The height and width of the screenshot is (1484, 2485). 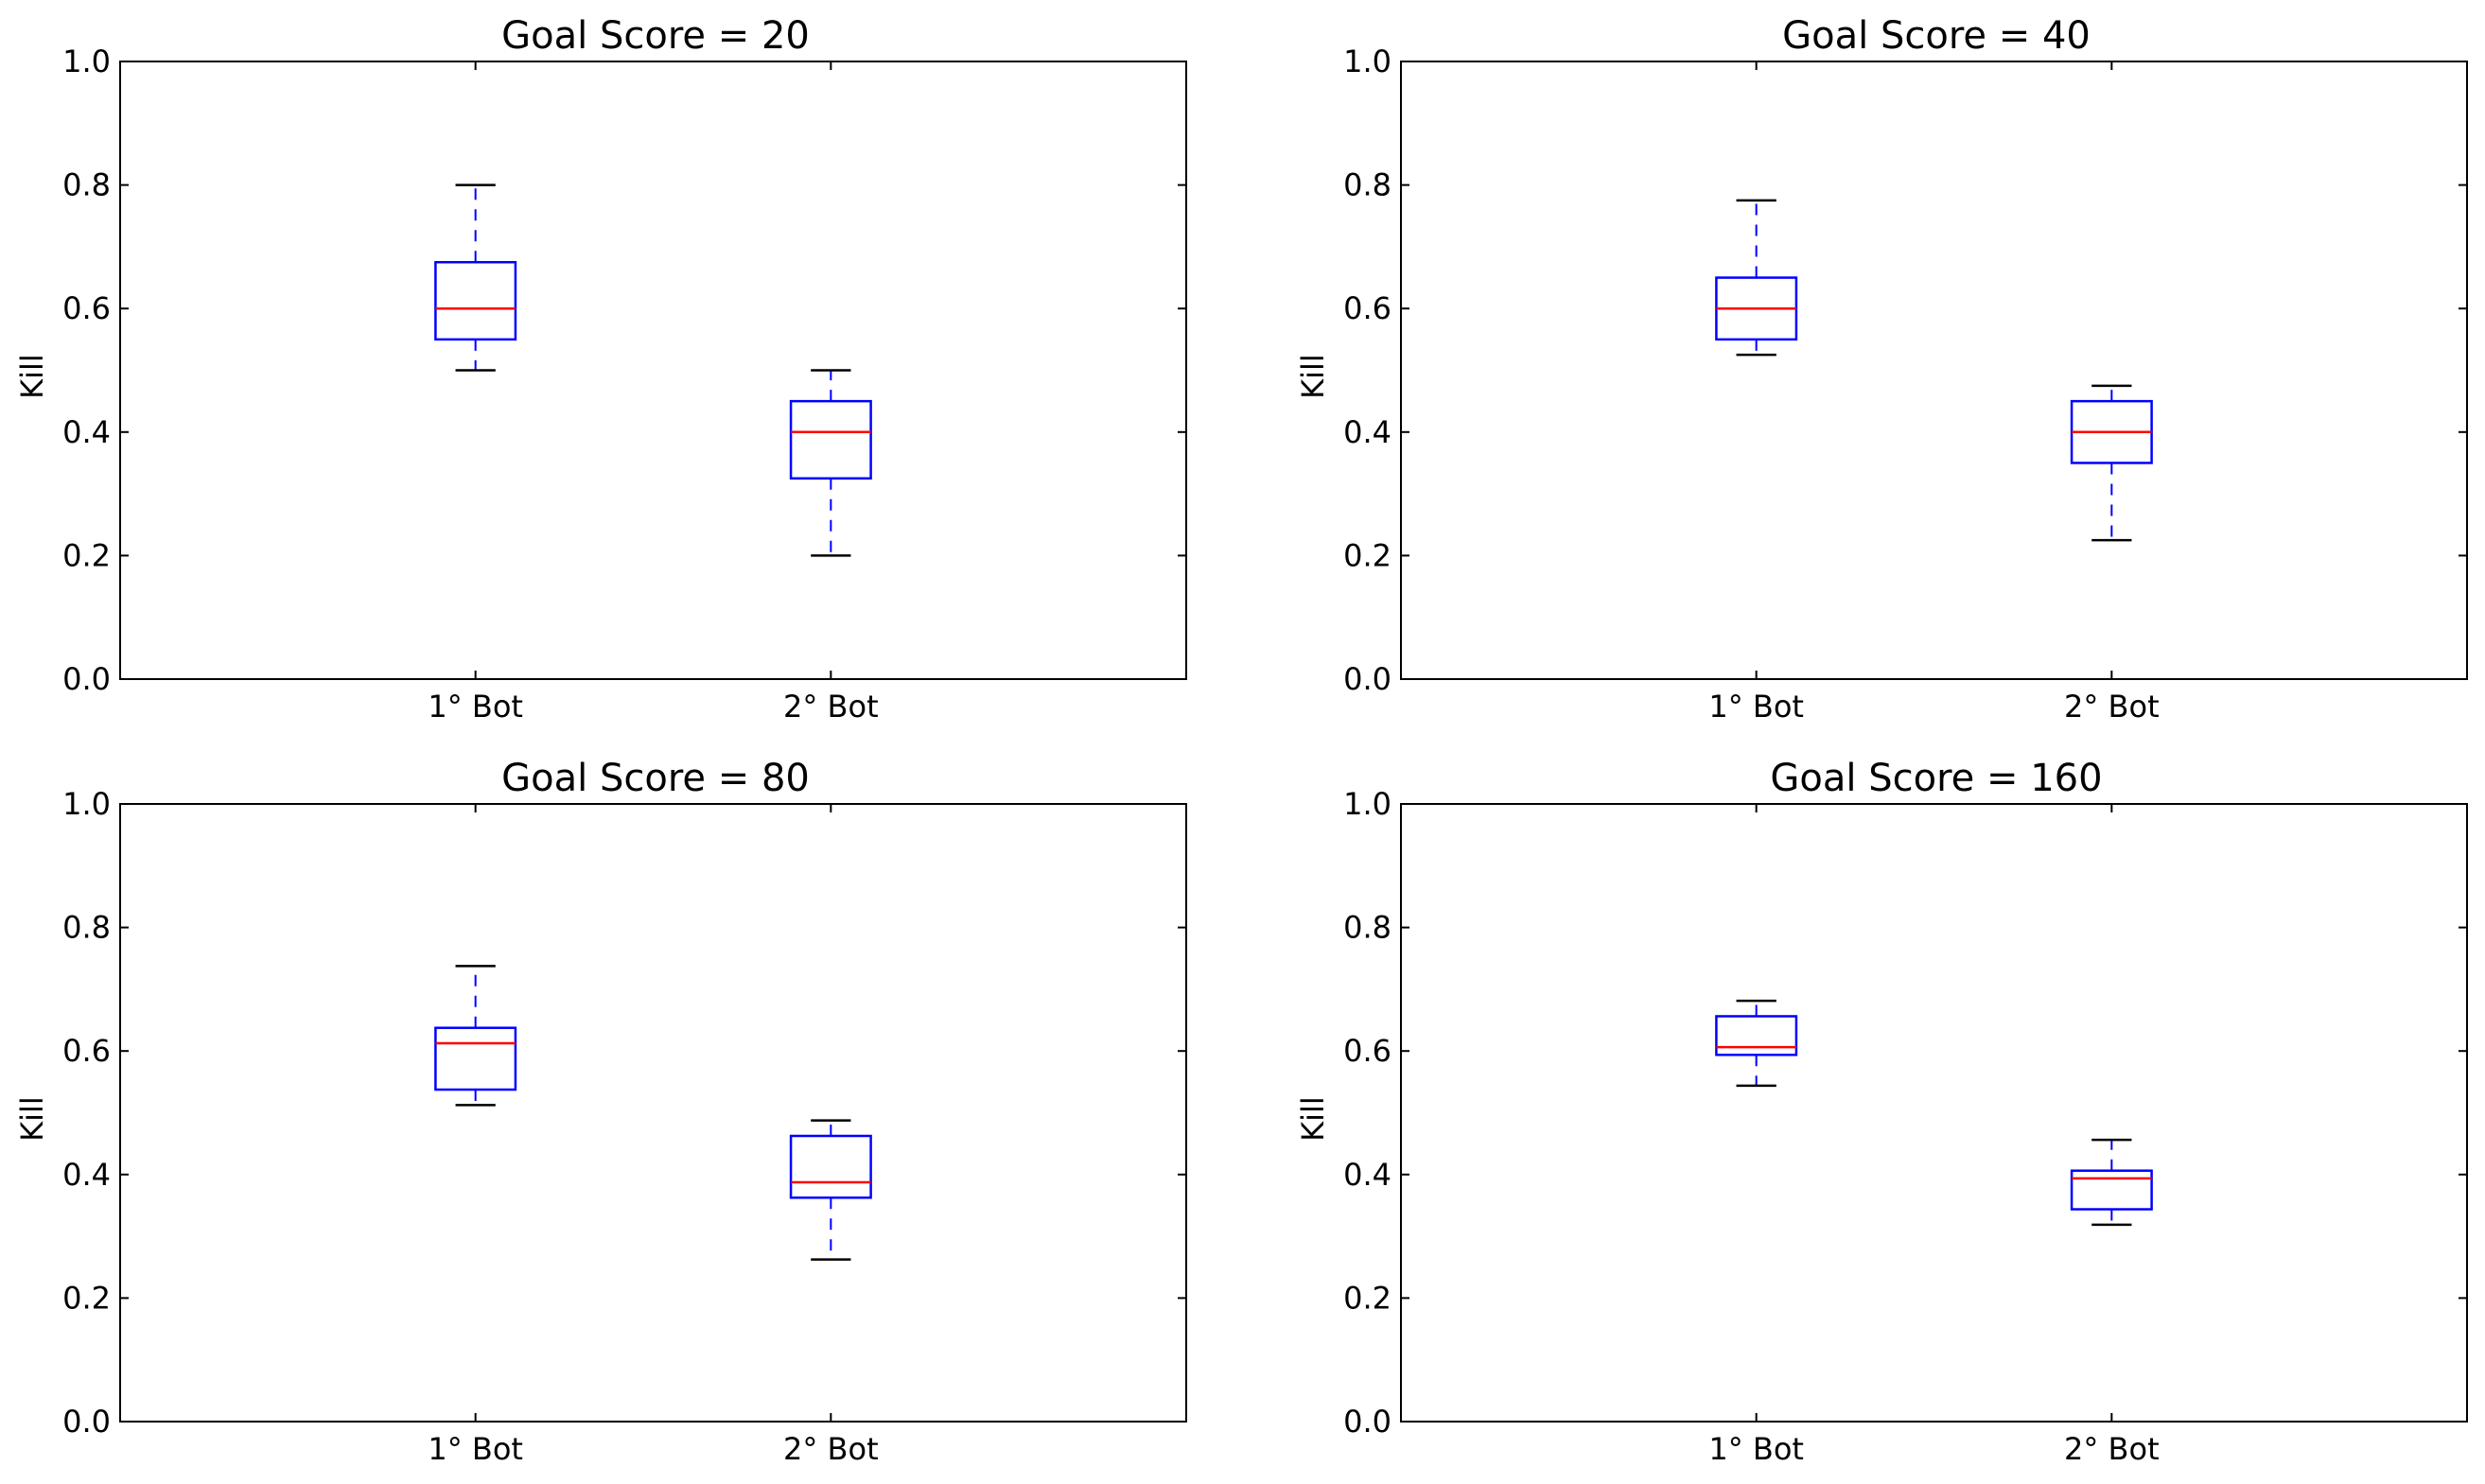 What do you see at coordinates (1936, 779) in the screenshot?
I see `subplot-title: Goal Score = 160` at bounding box center [1936, 779].